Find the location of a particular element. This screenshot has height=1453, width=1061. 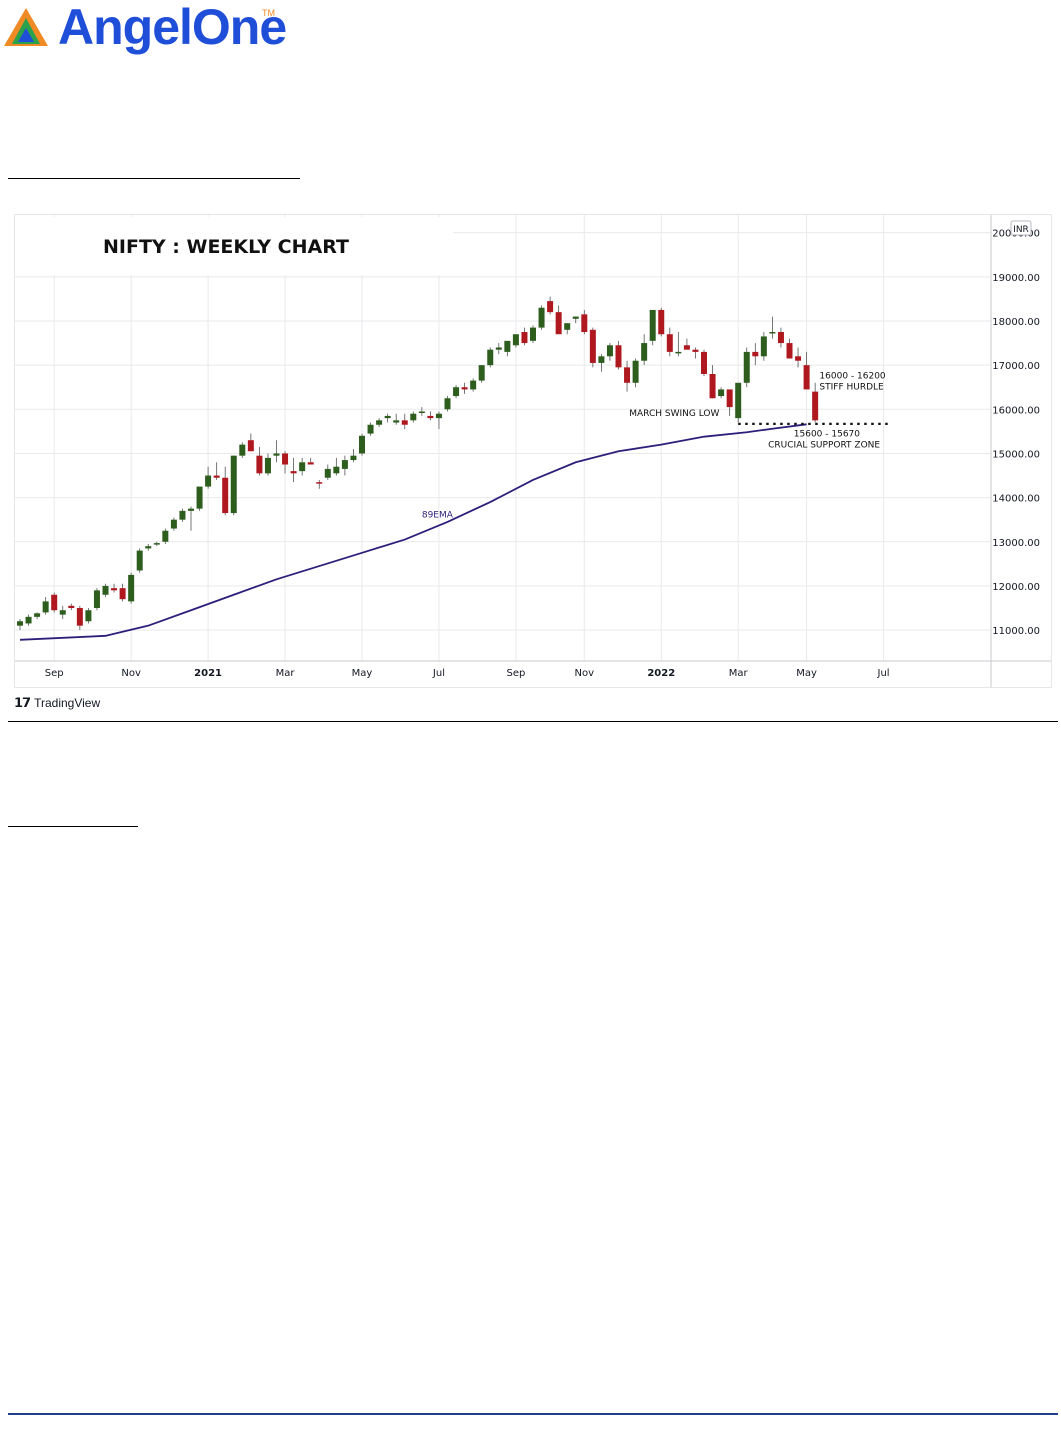

chart-annotation: MARCH SWING LOW is located at coordinates (674, 414).